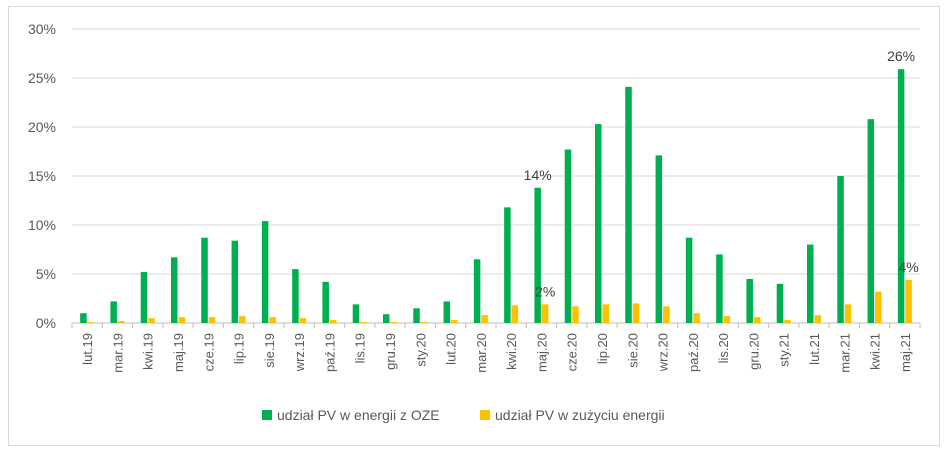 Image resolution: width=950 pixels, height=454 pixels. What do you see at coordinates (901, 56) in the screenshot?
I see `data-label: 26%` at bounding box center [901, 56].